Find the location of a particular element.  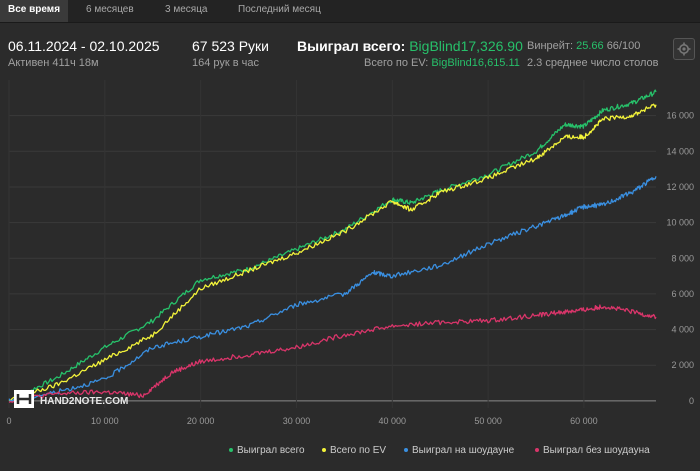

ev-label: Всего по EV: is located at coordinates (396, 63).